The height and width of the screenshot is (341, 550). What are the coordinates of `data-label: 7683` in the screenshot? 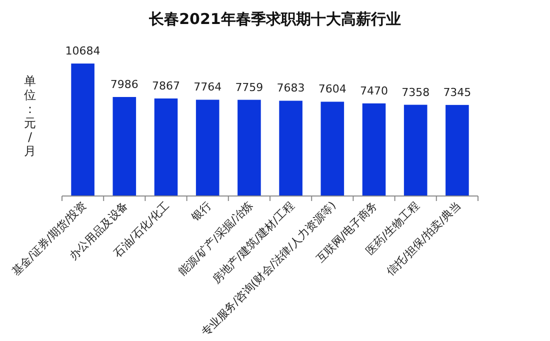 It's located at (290, 88).